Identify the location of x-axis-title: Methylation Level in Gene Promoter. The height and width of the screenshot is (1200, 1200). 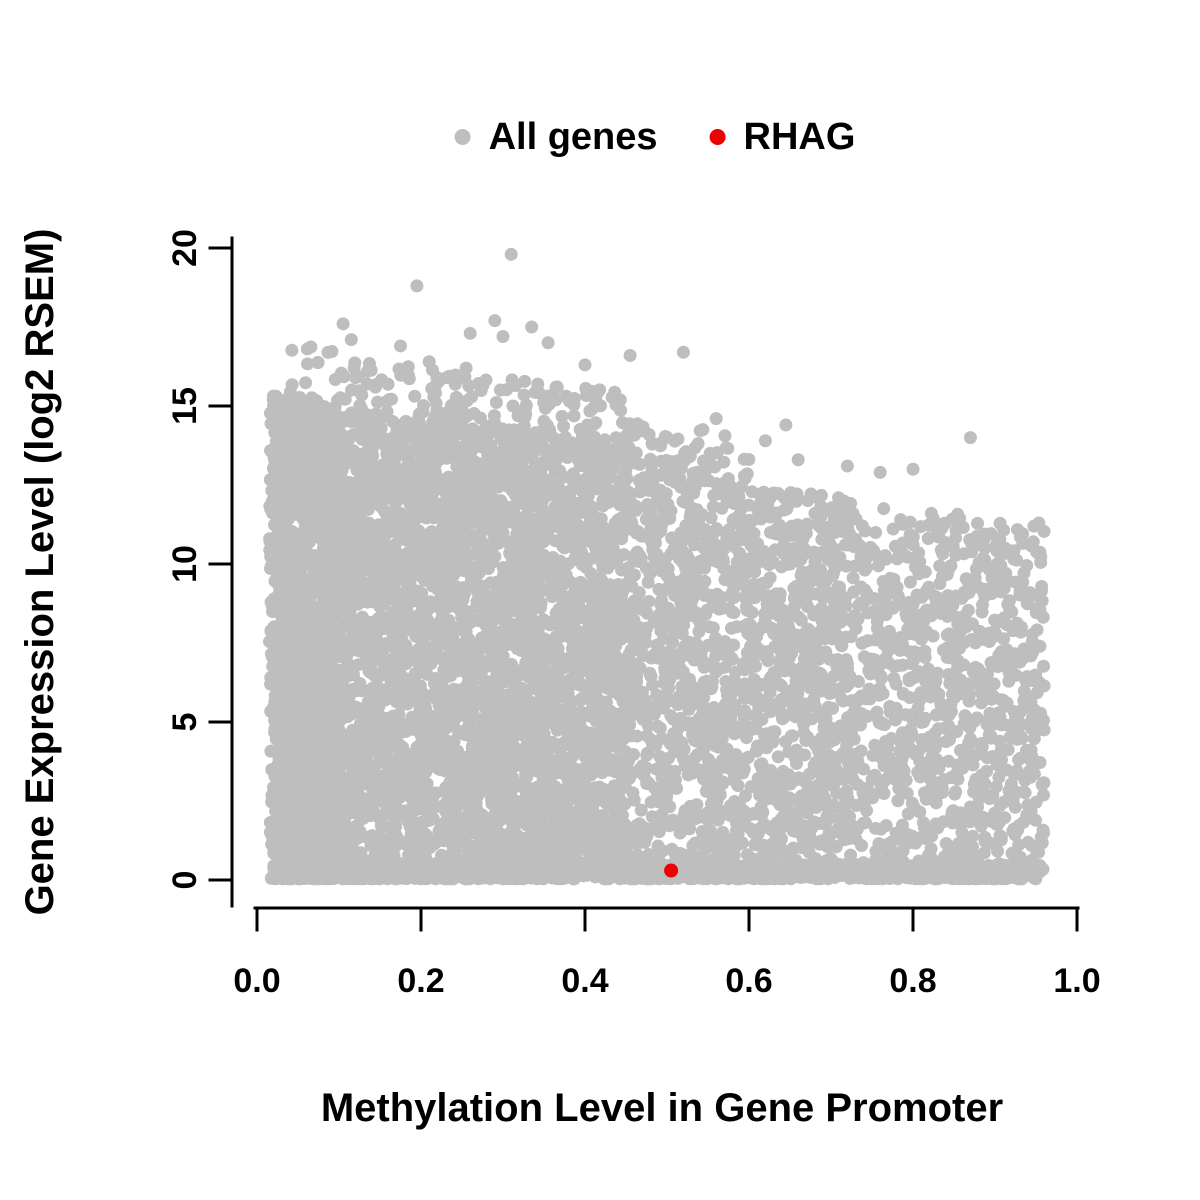
(662, 1108).